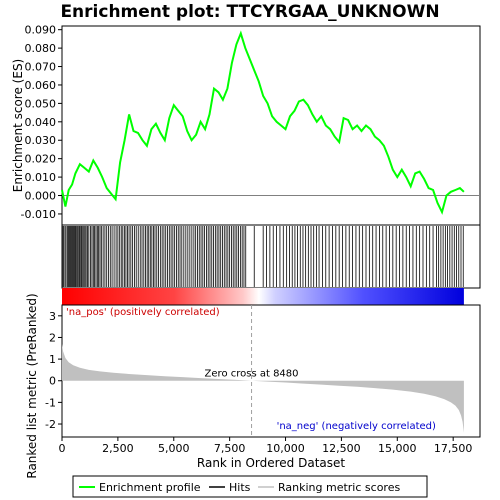 The image size is (500, 500). I want to click on es-y-tick-label: 0.080, so click(41, 48).